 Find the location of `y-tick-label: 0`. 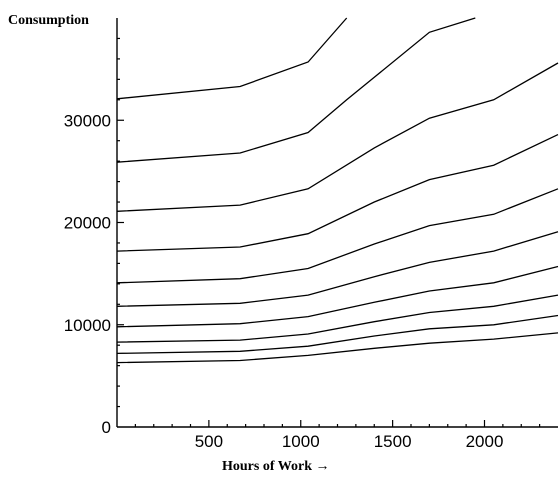

y-tick-label: 0 is located at coordinates (106, 427).